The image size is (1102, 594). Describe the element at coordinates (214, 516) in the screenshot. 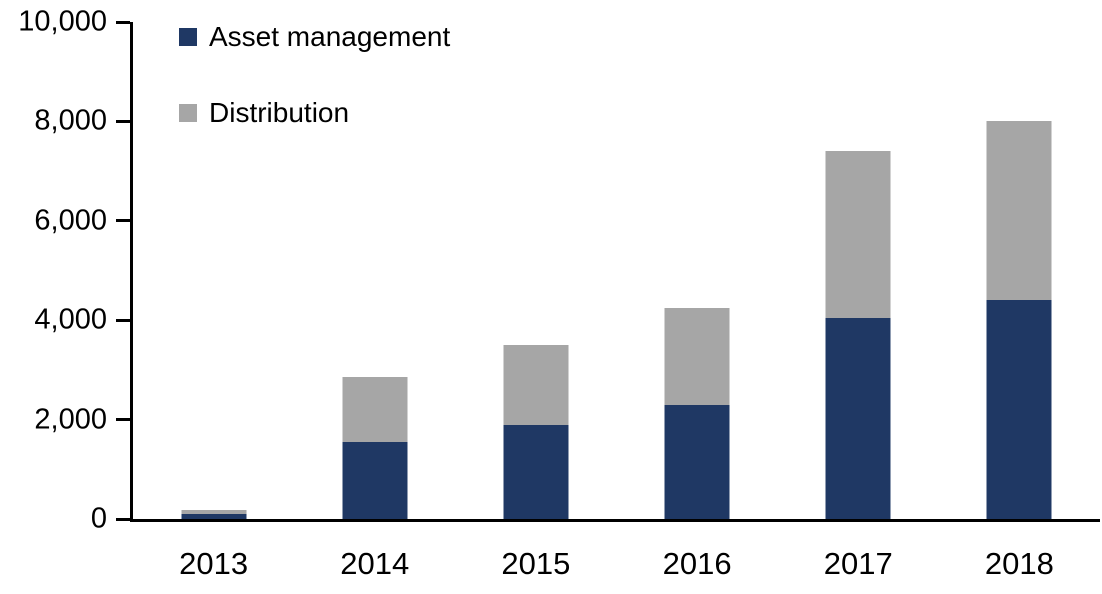

I see `bar-segment-asset-management-2013` at that location.